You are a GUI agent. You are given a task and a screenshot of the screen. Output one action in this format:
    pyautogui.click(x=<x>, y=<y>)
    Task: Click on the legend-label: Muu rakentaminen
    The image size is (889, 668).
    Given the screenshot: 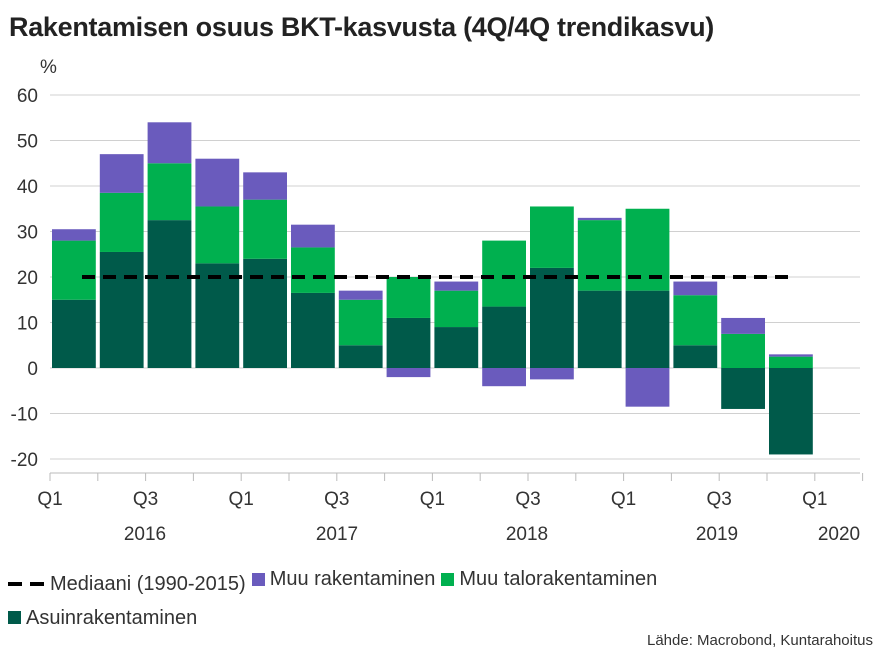 What is the action you would take?
    pyautogui.click(x=352, y=579)
    